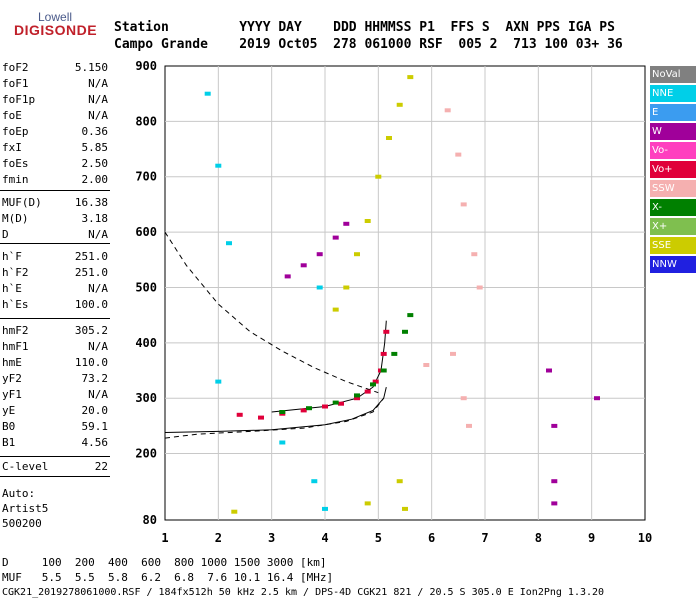 The image size is (700, 600). I want to click on x-tick-label: 3, so click(271, 538).